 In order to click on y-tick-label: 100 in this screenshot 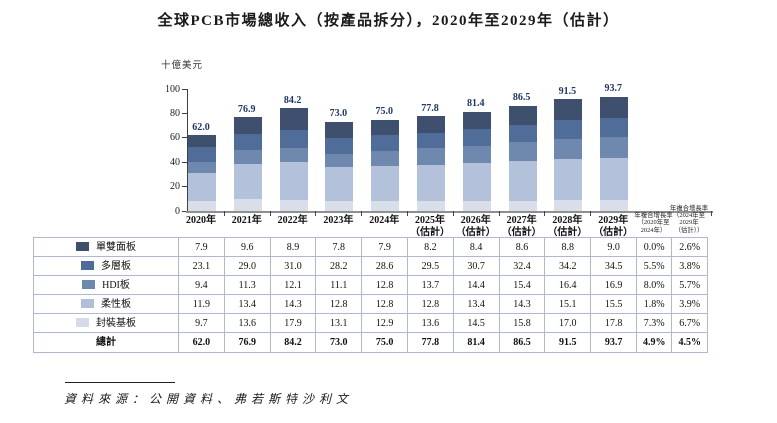, I will do `click(172, 89)`.